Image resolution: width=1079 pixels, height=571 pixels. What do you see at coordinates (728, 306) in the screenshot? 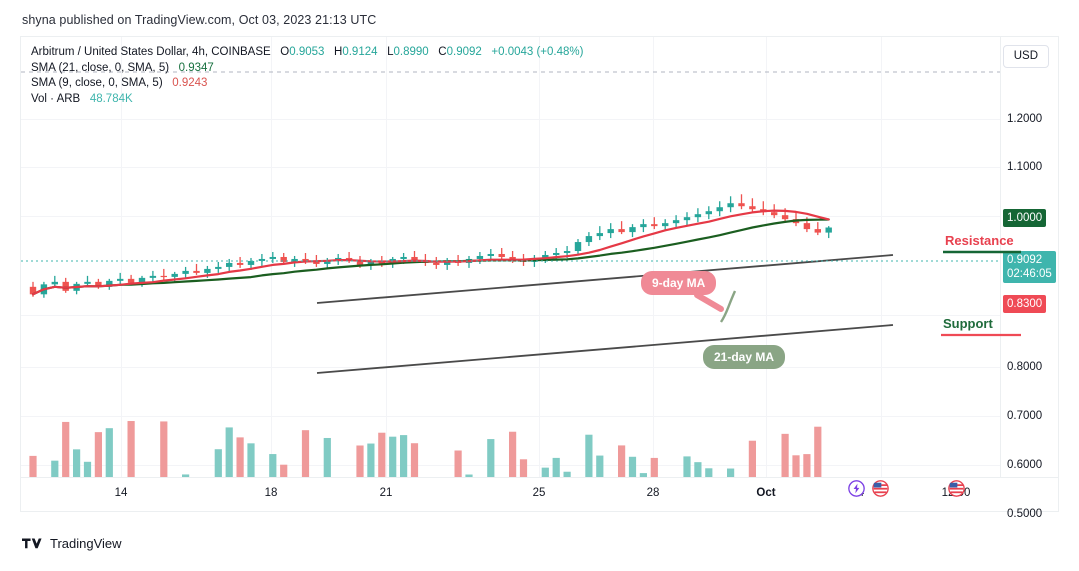
I see `ma21-callout-pointer` at bounding box center [728, 306].